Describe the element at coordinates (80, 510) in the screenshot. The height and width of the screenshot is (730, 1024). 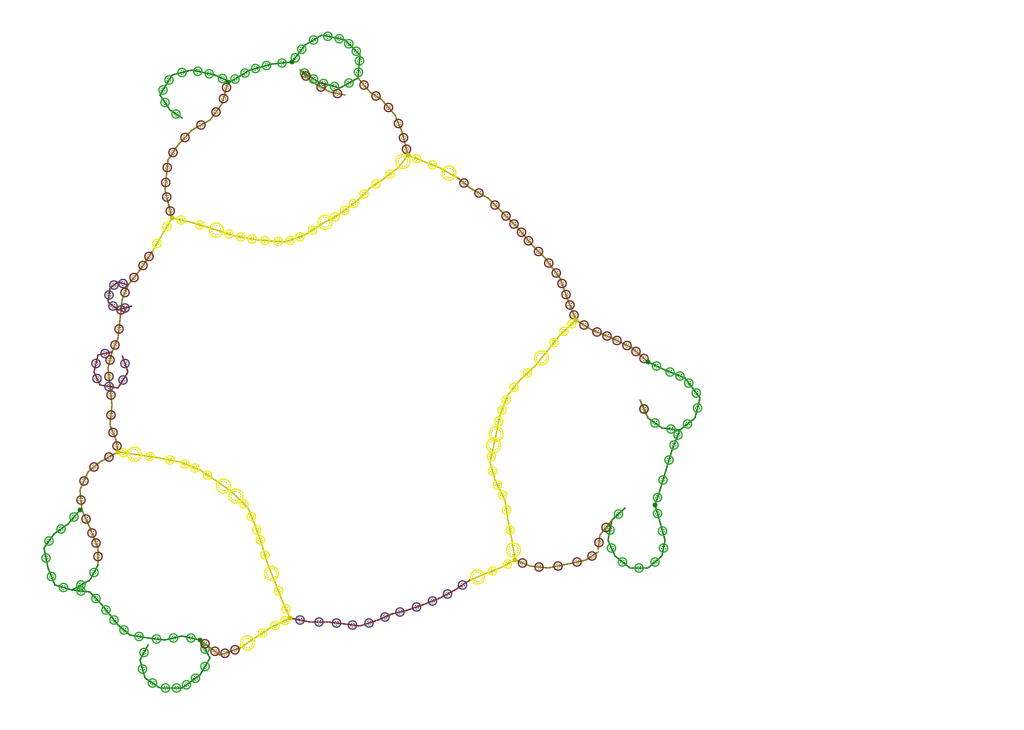
I see `junction-node` at that location.